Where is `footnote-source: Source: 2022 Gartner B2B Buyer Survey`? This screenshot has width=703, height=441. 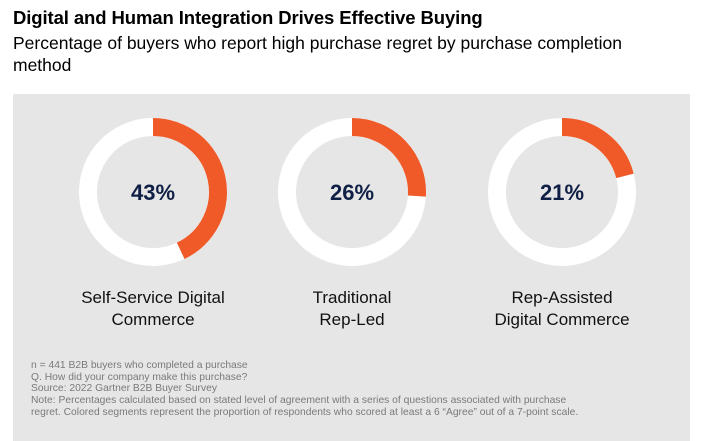 footnote-source: Source: 2022 Gartner B2B Buyer Survey is located at coordinates (124, 389).